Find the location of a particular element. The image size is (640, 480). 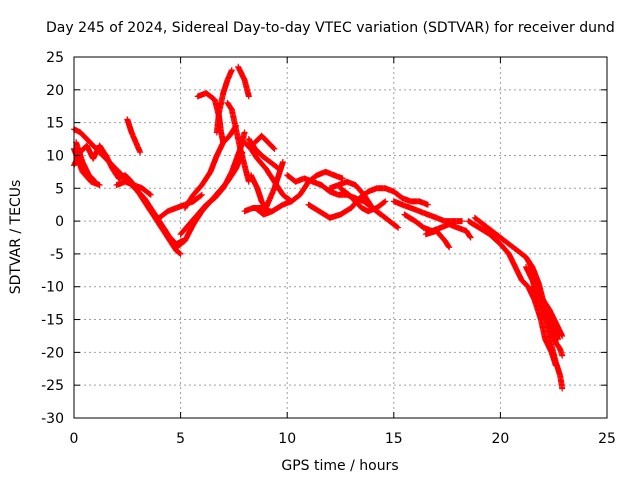

y-tick-label: -10 is located at coordinates (52, 288).